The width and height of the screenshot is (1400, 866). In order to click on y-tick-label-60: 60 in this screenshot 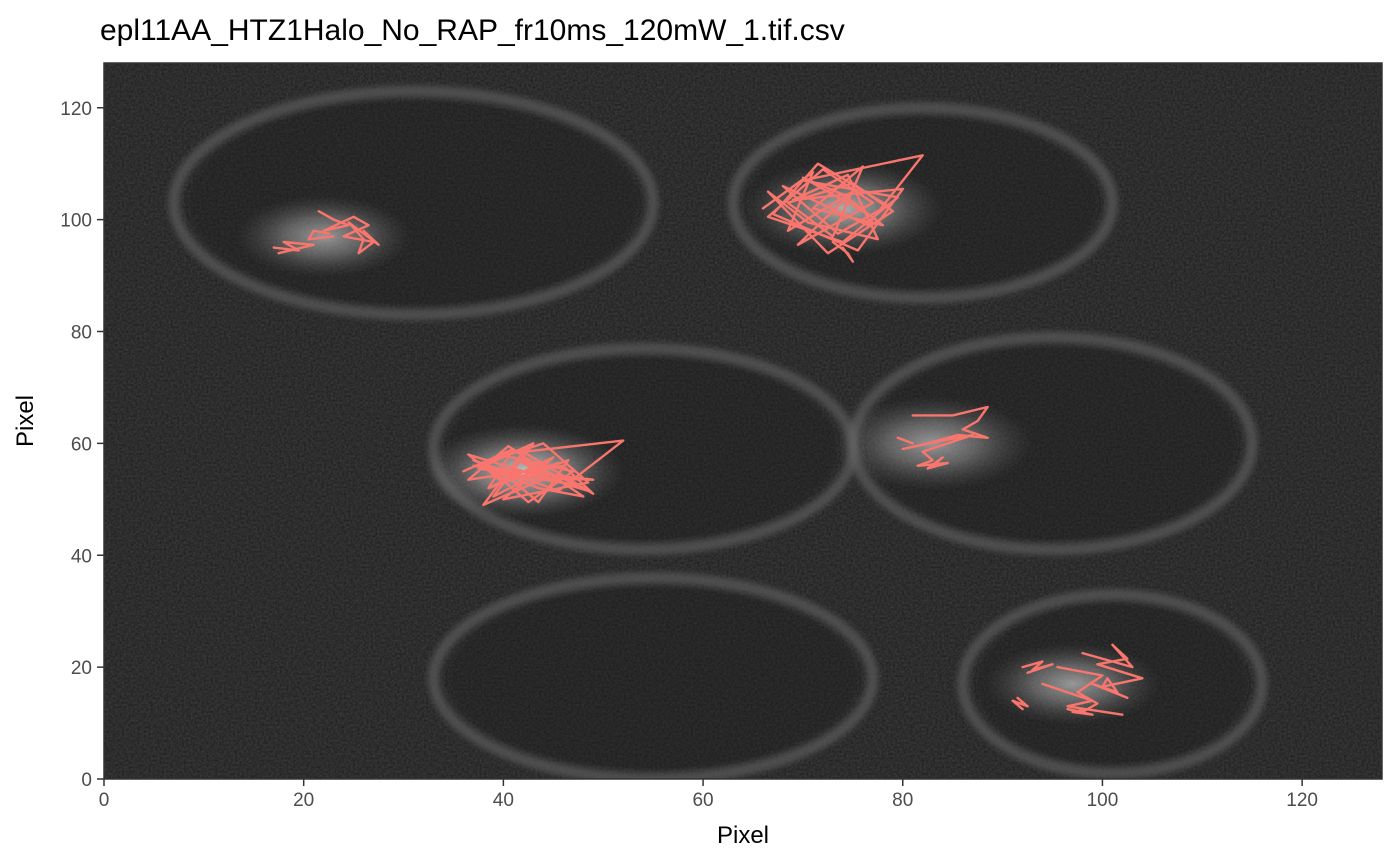, I will do `click(81, 444)`.